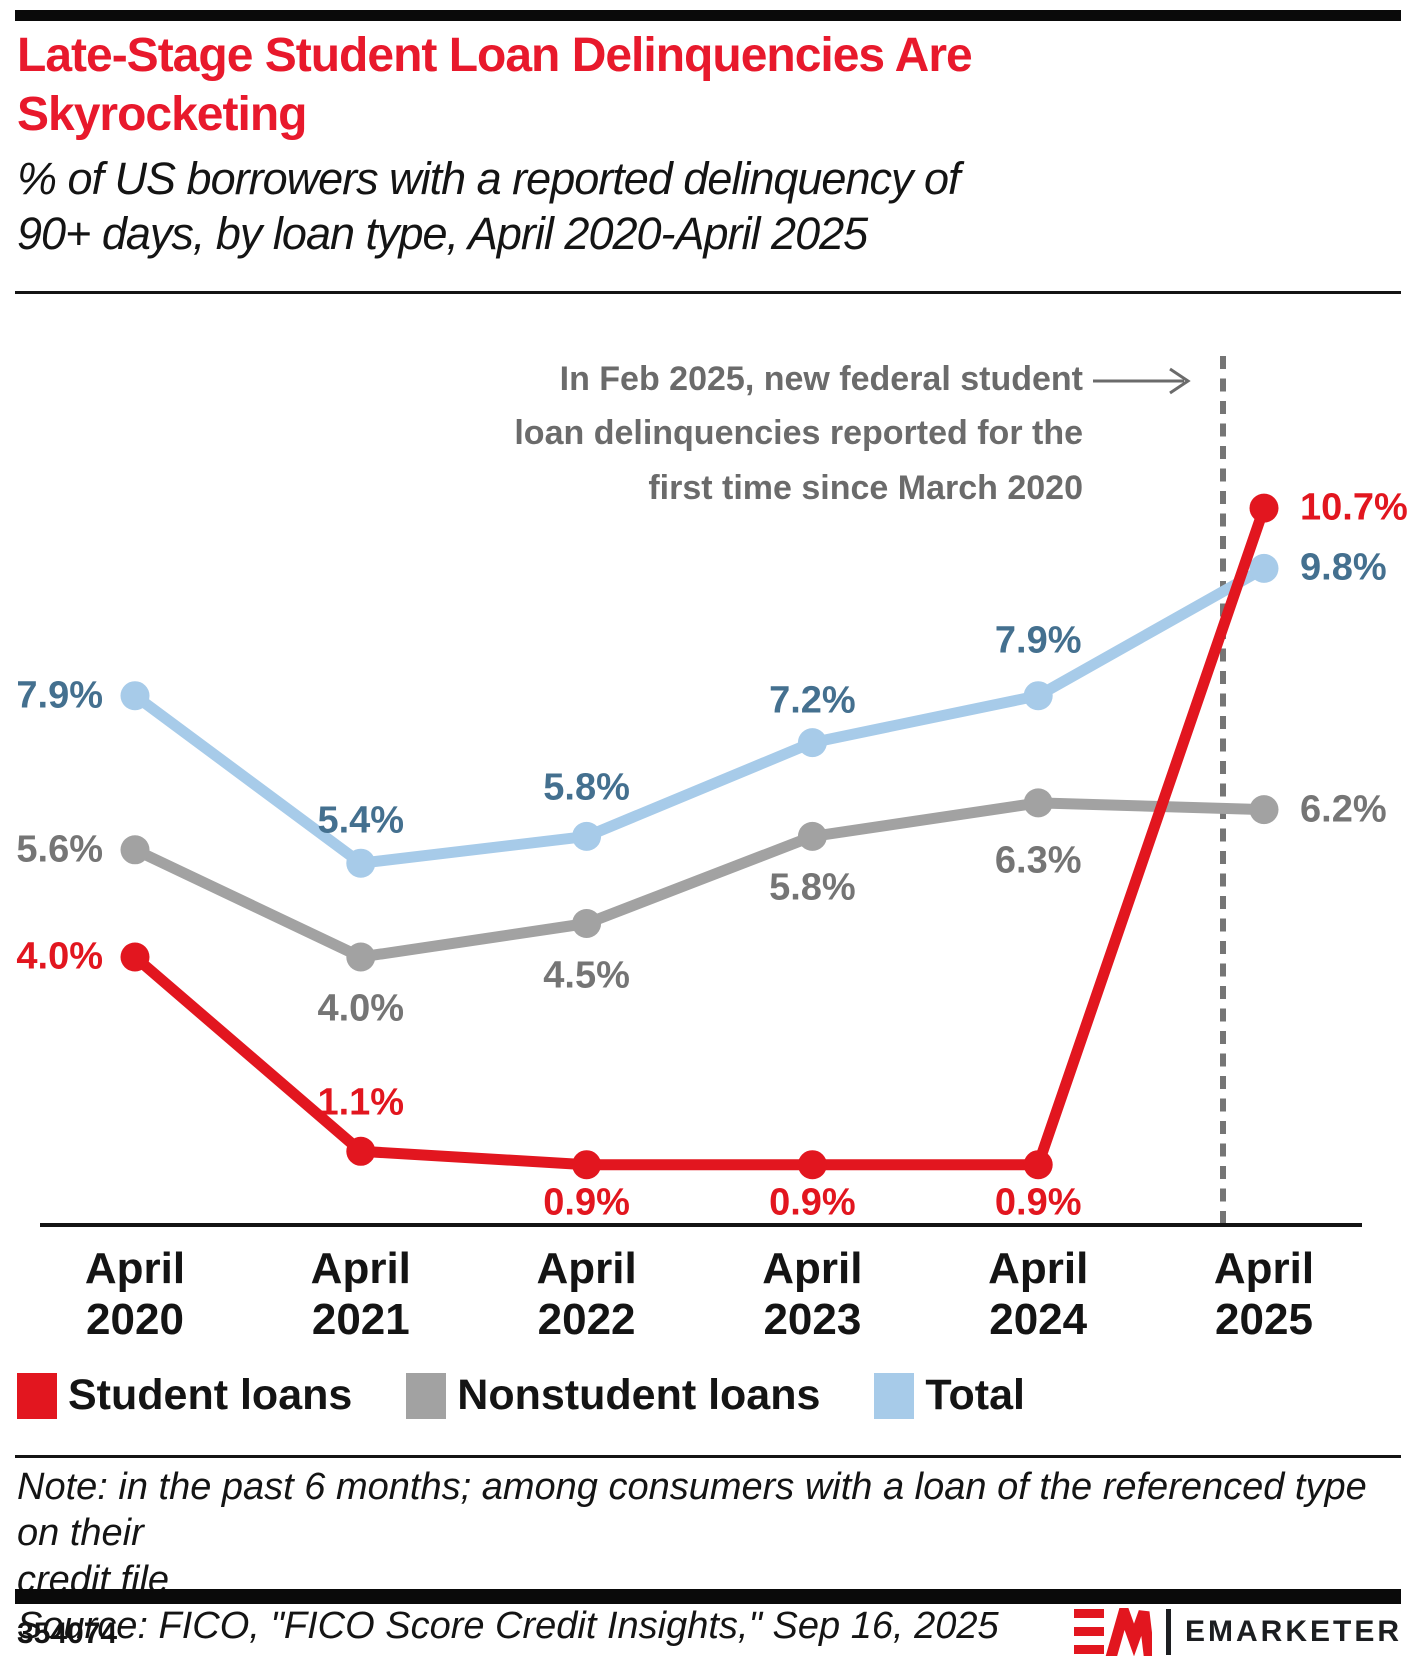  Describe the element at coordinates (699, 715) in the screenshot. I see `series-line-total` at that location.